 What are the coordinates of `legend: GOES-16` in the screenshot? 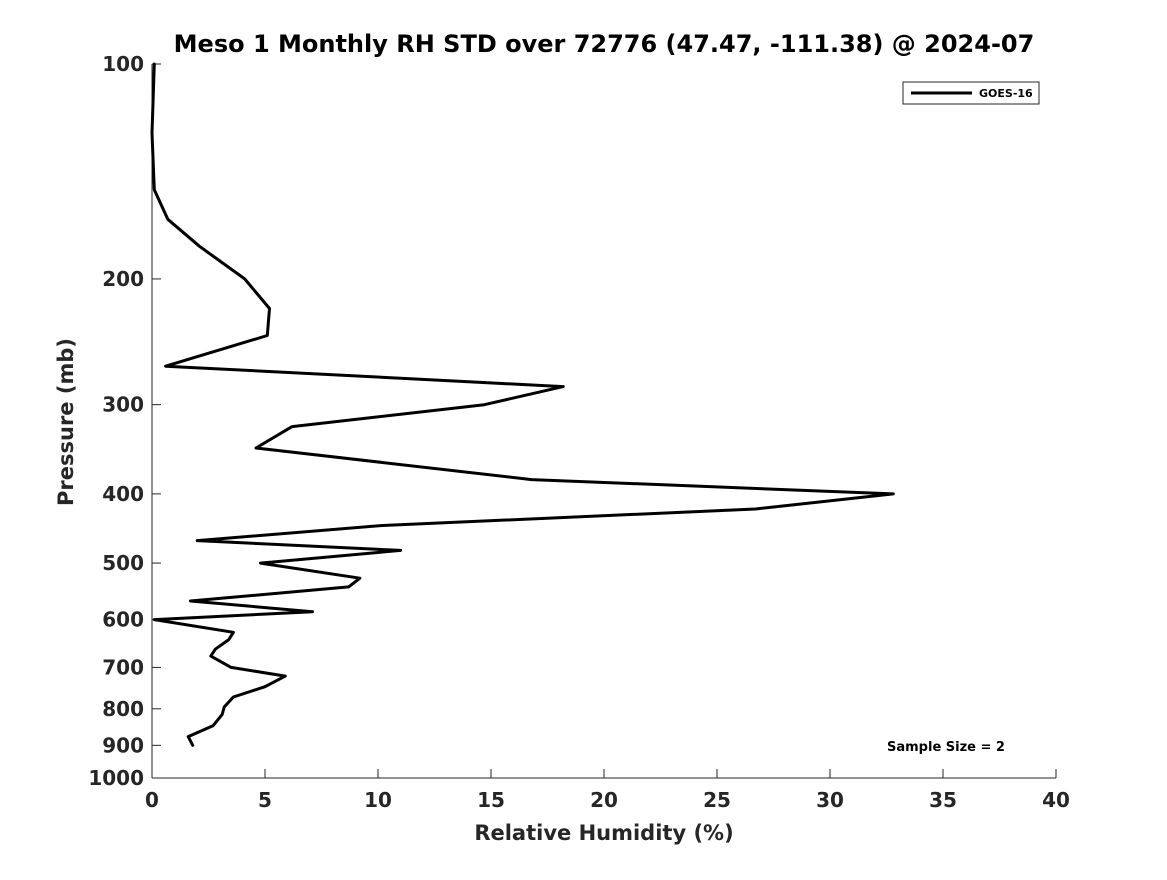 It's located at (971, 93).